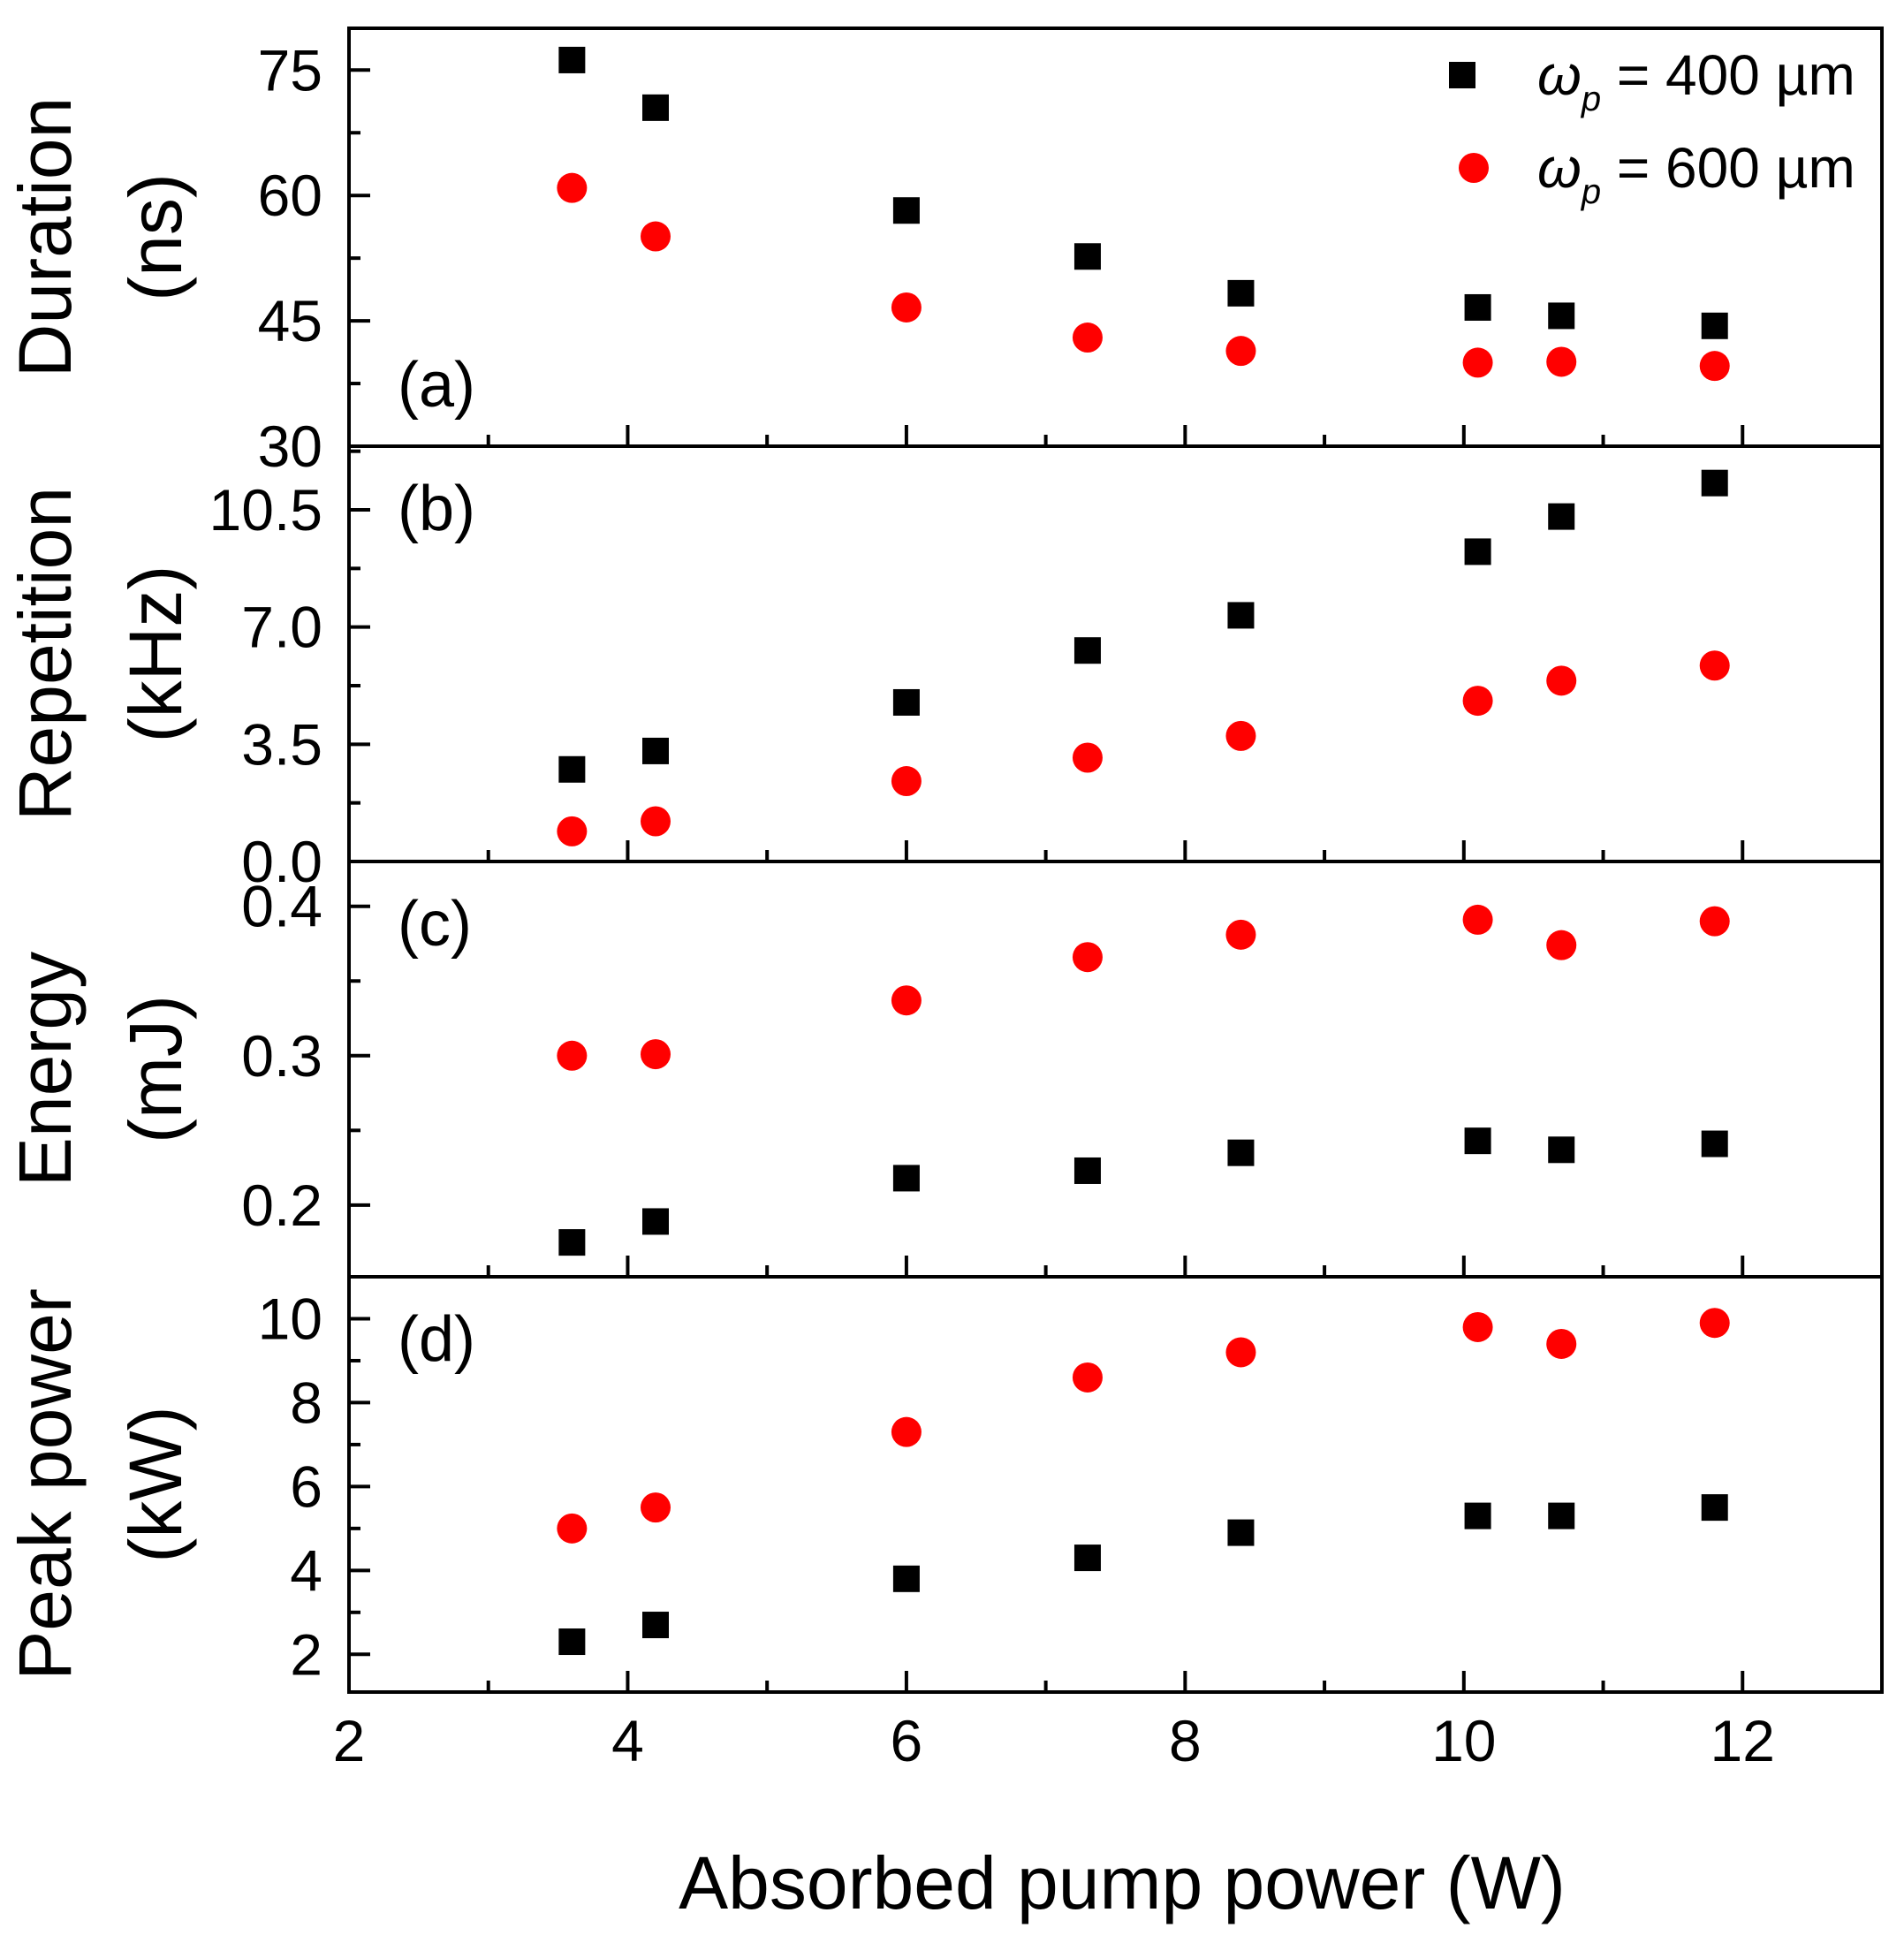 The width and height of the screenshot is (1904, 1943). Describe the element at coordinates (436, 385) in the screenshot. I see `panel-label: (a)` at that location.